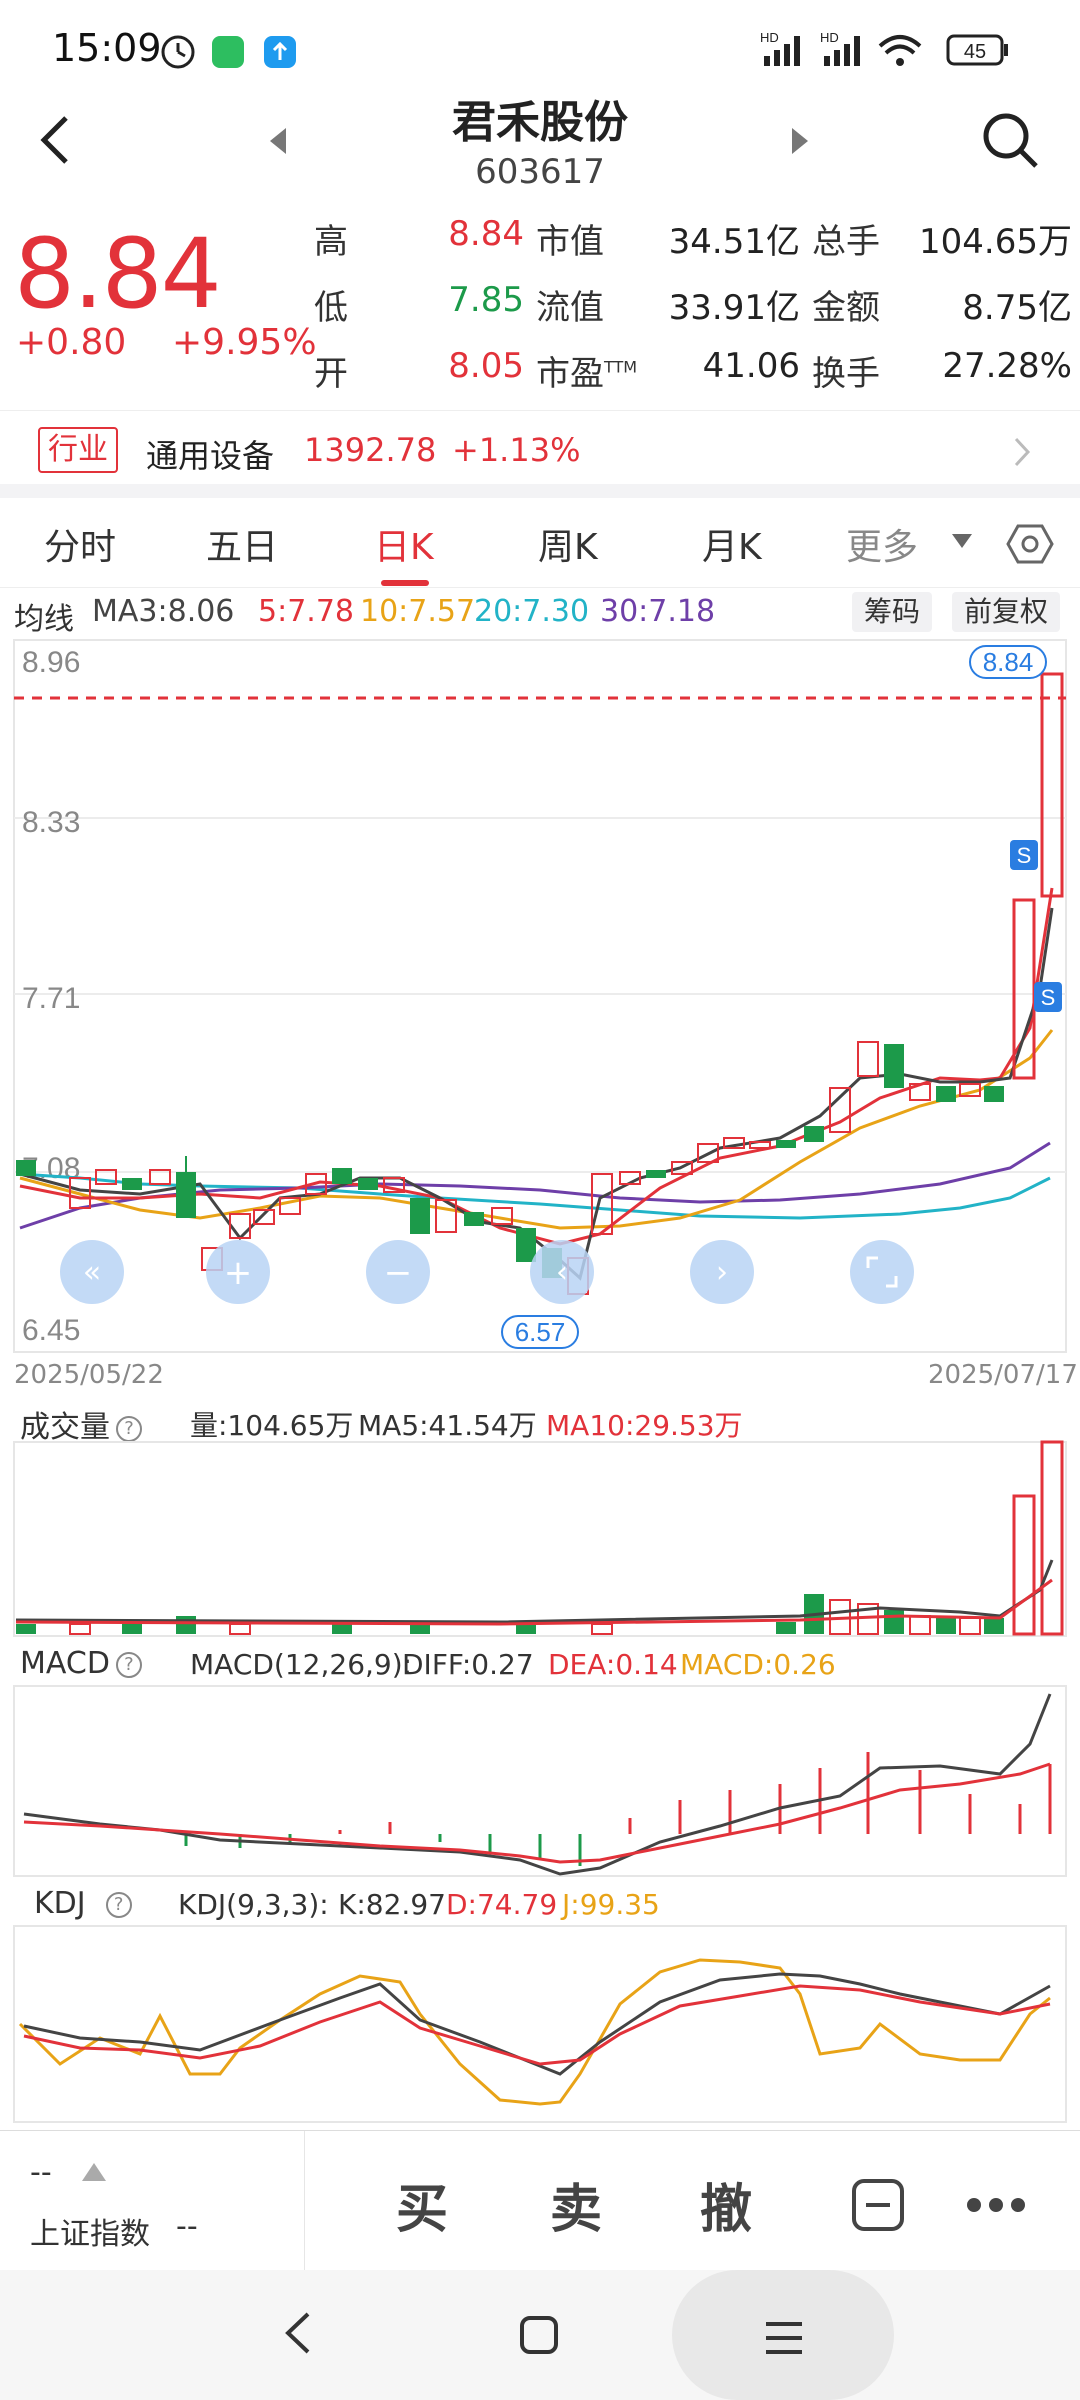 This screenshot has height=2400, width=1080. What do you see at coordinates (1022, 452) in the screenshot?
I see `chevron-right-icon` at bounding box center [1022, 452].